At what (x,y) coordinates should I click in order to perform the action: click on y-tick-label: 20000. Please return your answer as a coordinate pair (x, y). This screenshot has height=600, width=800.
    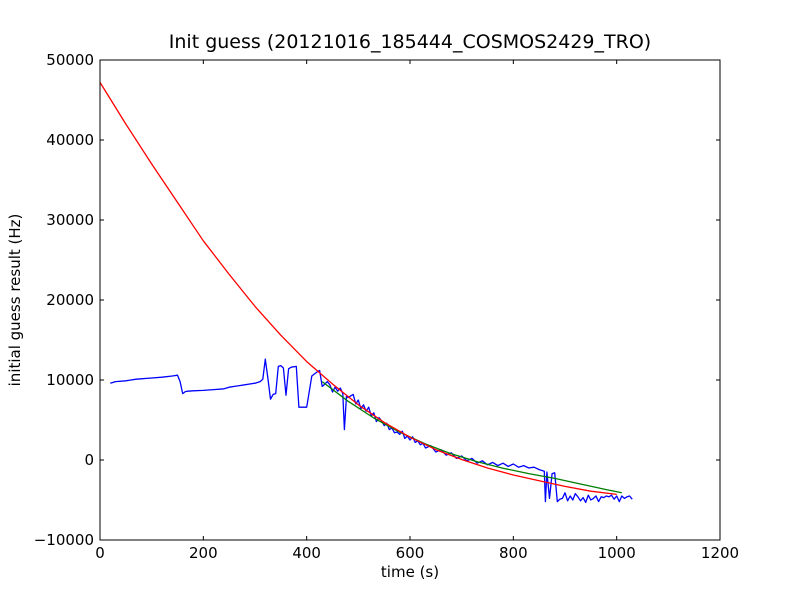
    Looking at the image, I should click on (70, 300).